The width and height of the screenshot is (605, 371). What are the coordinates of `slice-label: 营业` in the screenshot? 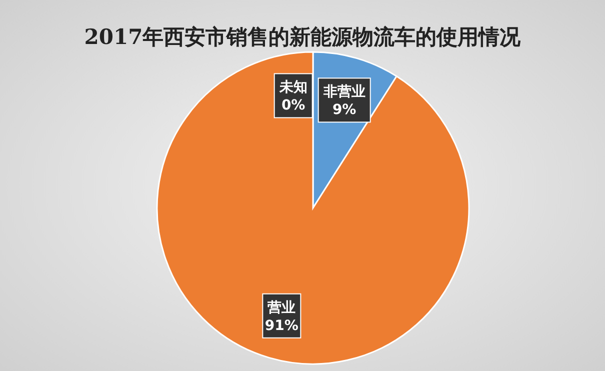 It's located at (281, 308).